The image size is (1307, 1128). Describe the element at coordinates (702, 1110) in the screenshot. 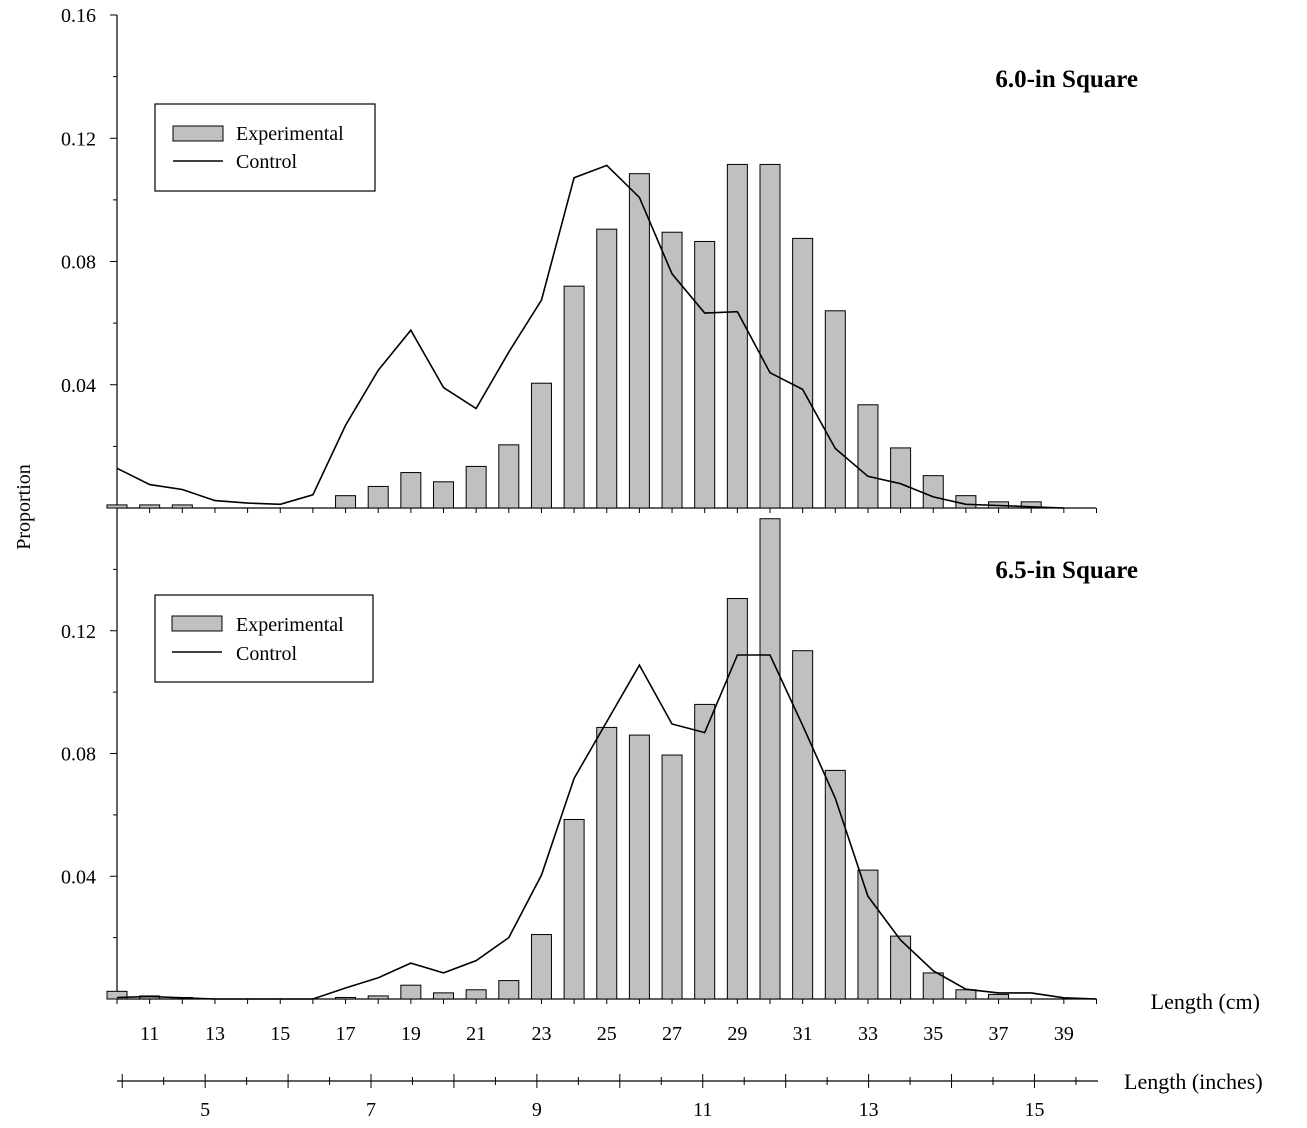

I see `inch-tick-label: 11` at that location.